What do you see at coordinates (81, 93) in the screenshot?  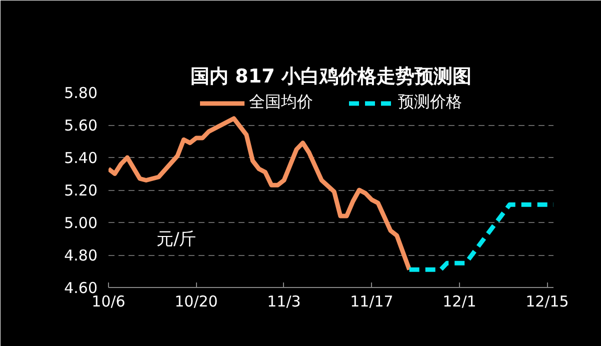 I see `y-tick-label: 5.80` at bounding box center [81, 93].